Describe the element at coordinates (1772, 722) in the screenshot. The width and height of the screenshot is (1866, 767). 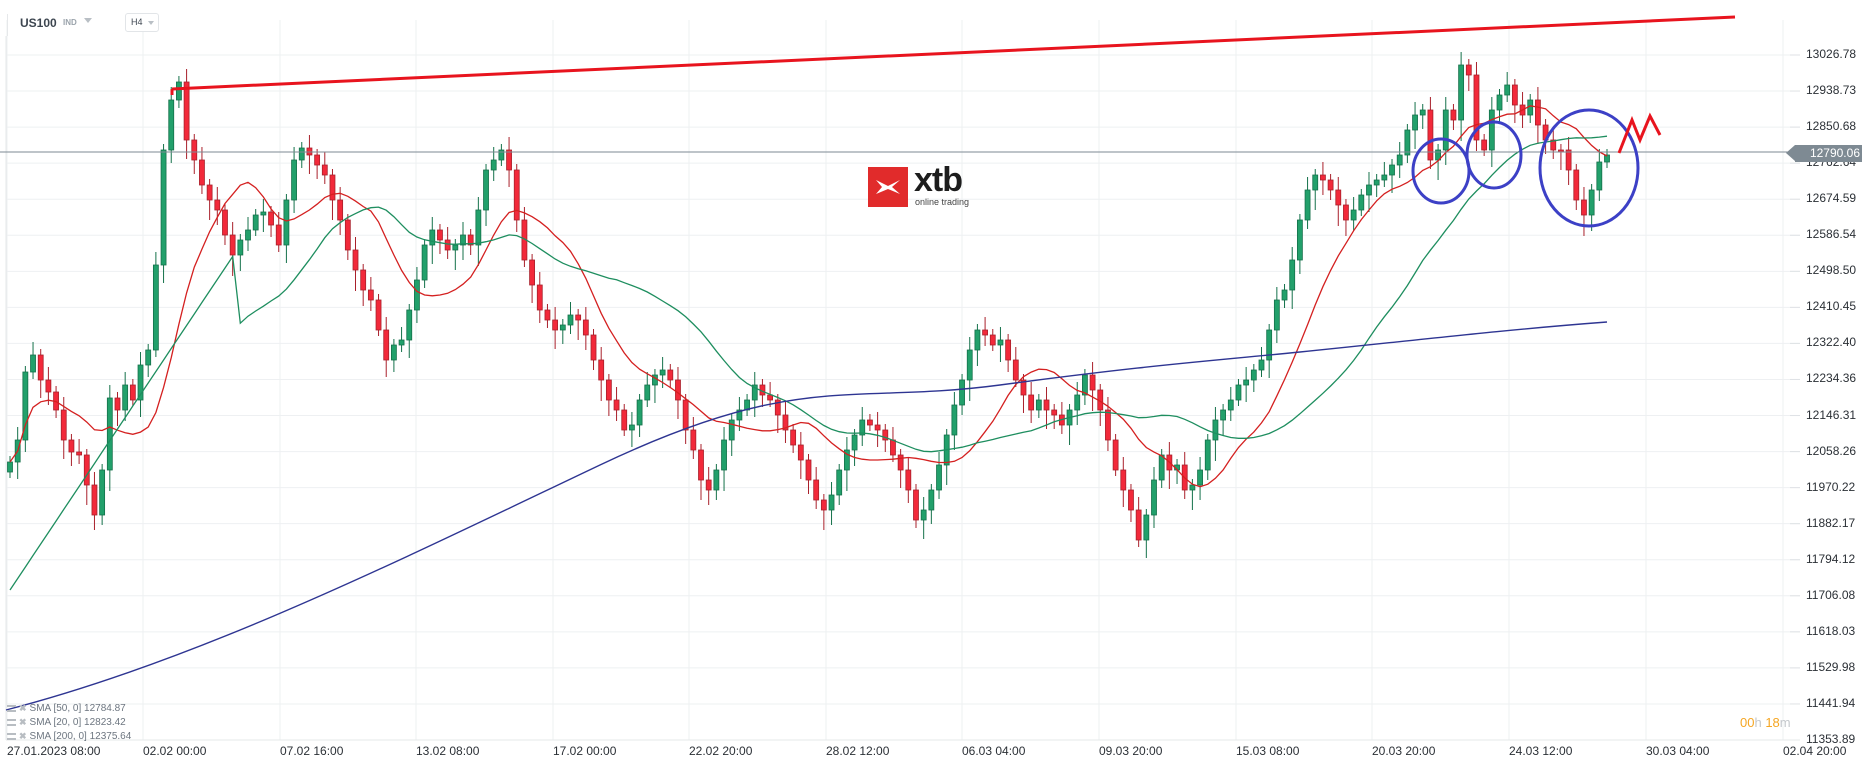
I see `timer-minutes: 18` at that location.